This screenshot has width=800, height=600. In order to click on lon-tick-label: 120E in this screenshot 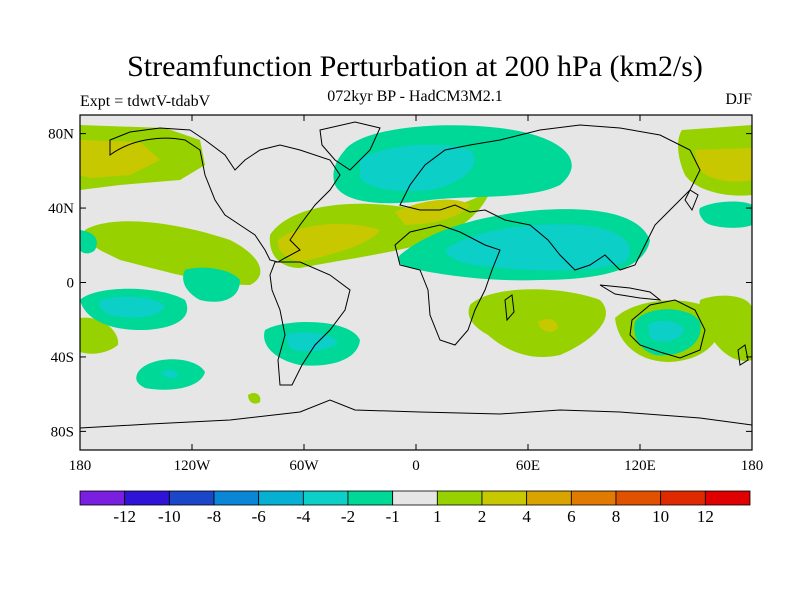, I will do `click(640, 466)`.